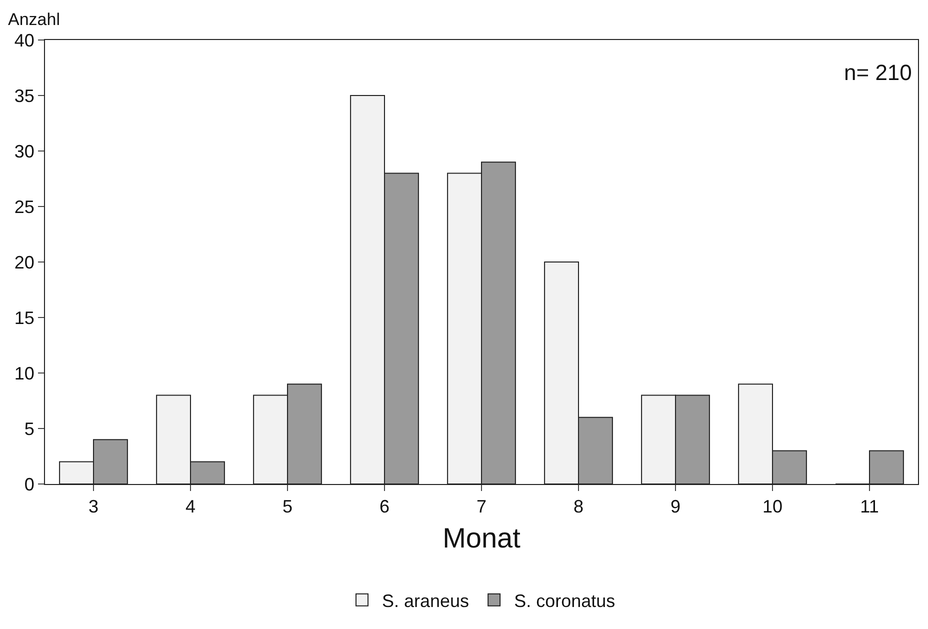  Describe the element at coordinates (24, 318) in the screenshot. I see `y-tick-label: 15` at that location.